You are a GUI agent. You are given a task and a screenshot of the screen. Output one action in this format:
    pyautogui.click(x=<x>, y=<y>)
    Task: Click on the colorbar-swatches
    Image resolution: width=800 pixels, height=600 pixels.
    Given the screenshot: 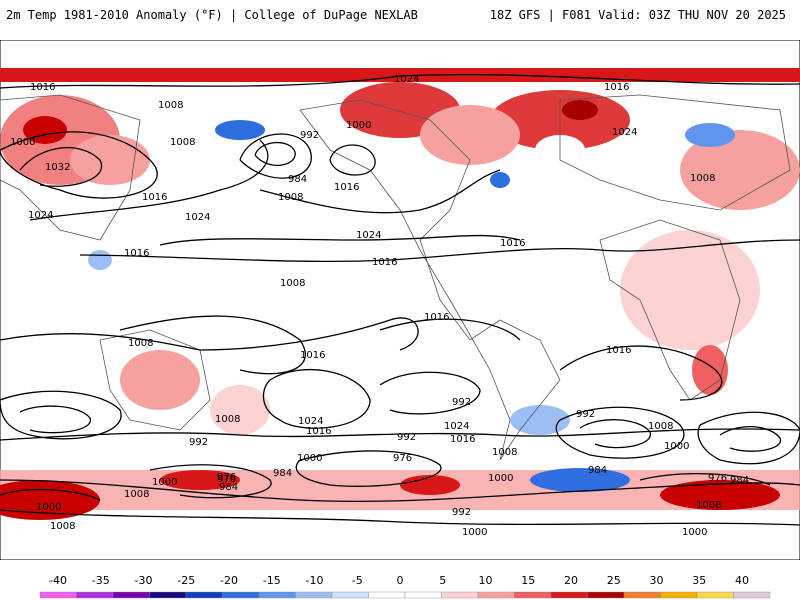 What is the action you would take?
    pyautogui.click(x=405, y=595)
    